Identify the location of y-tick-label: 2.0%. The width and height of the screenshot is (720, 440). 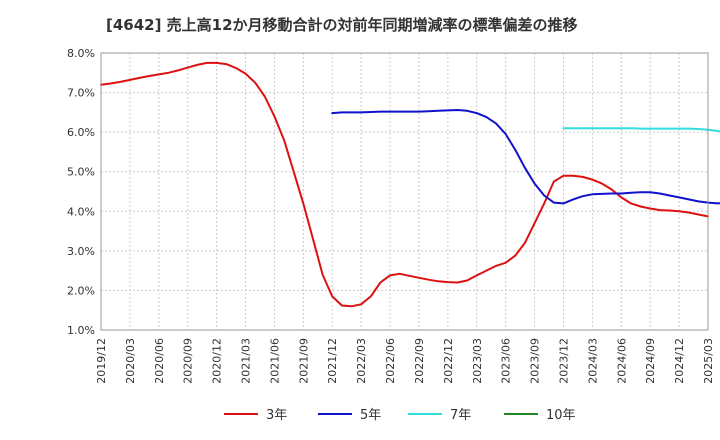
(81, 290).